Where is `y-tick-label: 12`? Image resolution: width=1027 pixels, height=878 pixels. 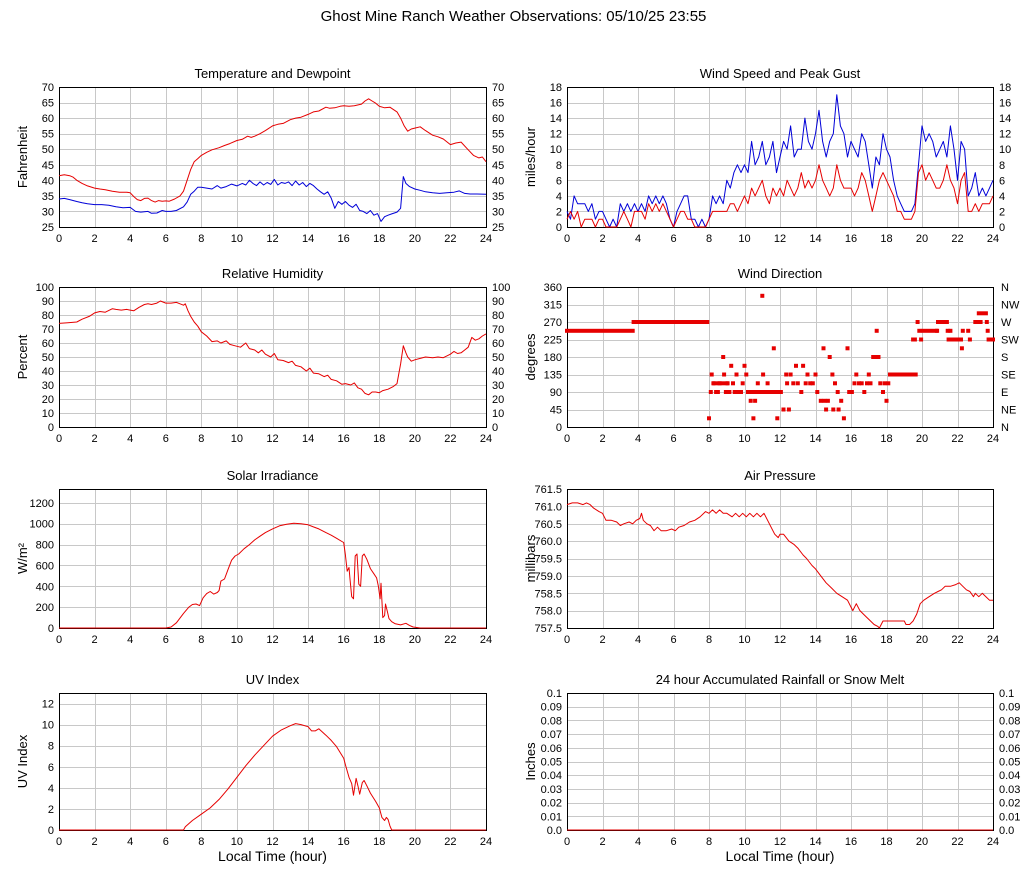 y-tick-label: 12 is located at coordinates (556, 135).